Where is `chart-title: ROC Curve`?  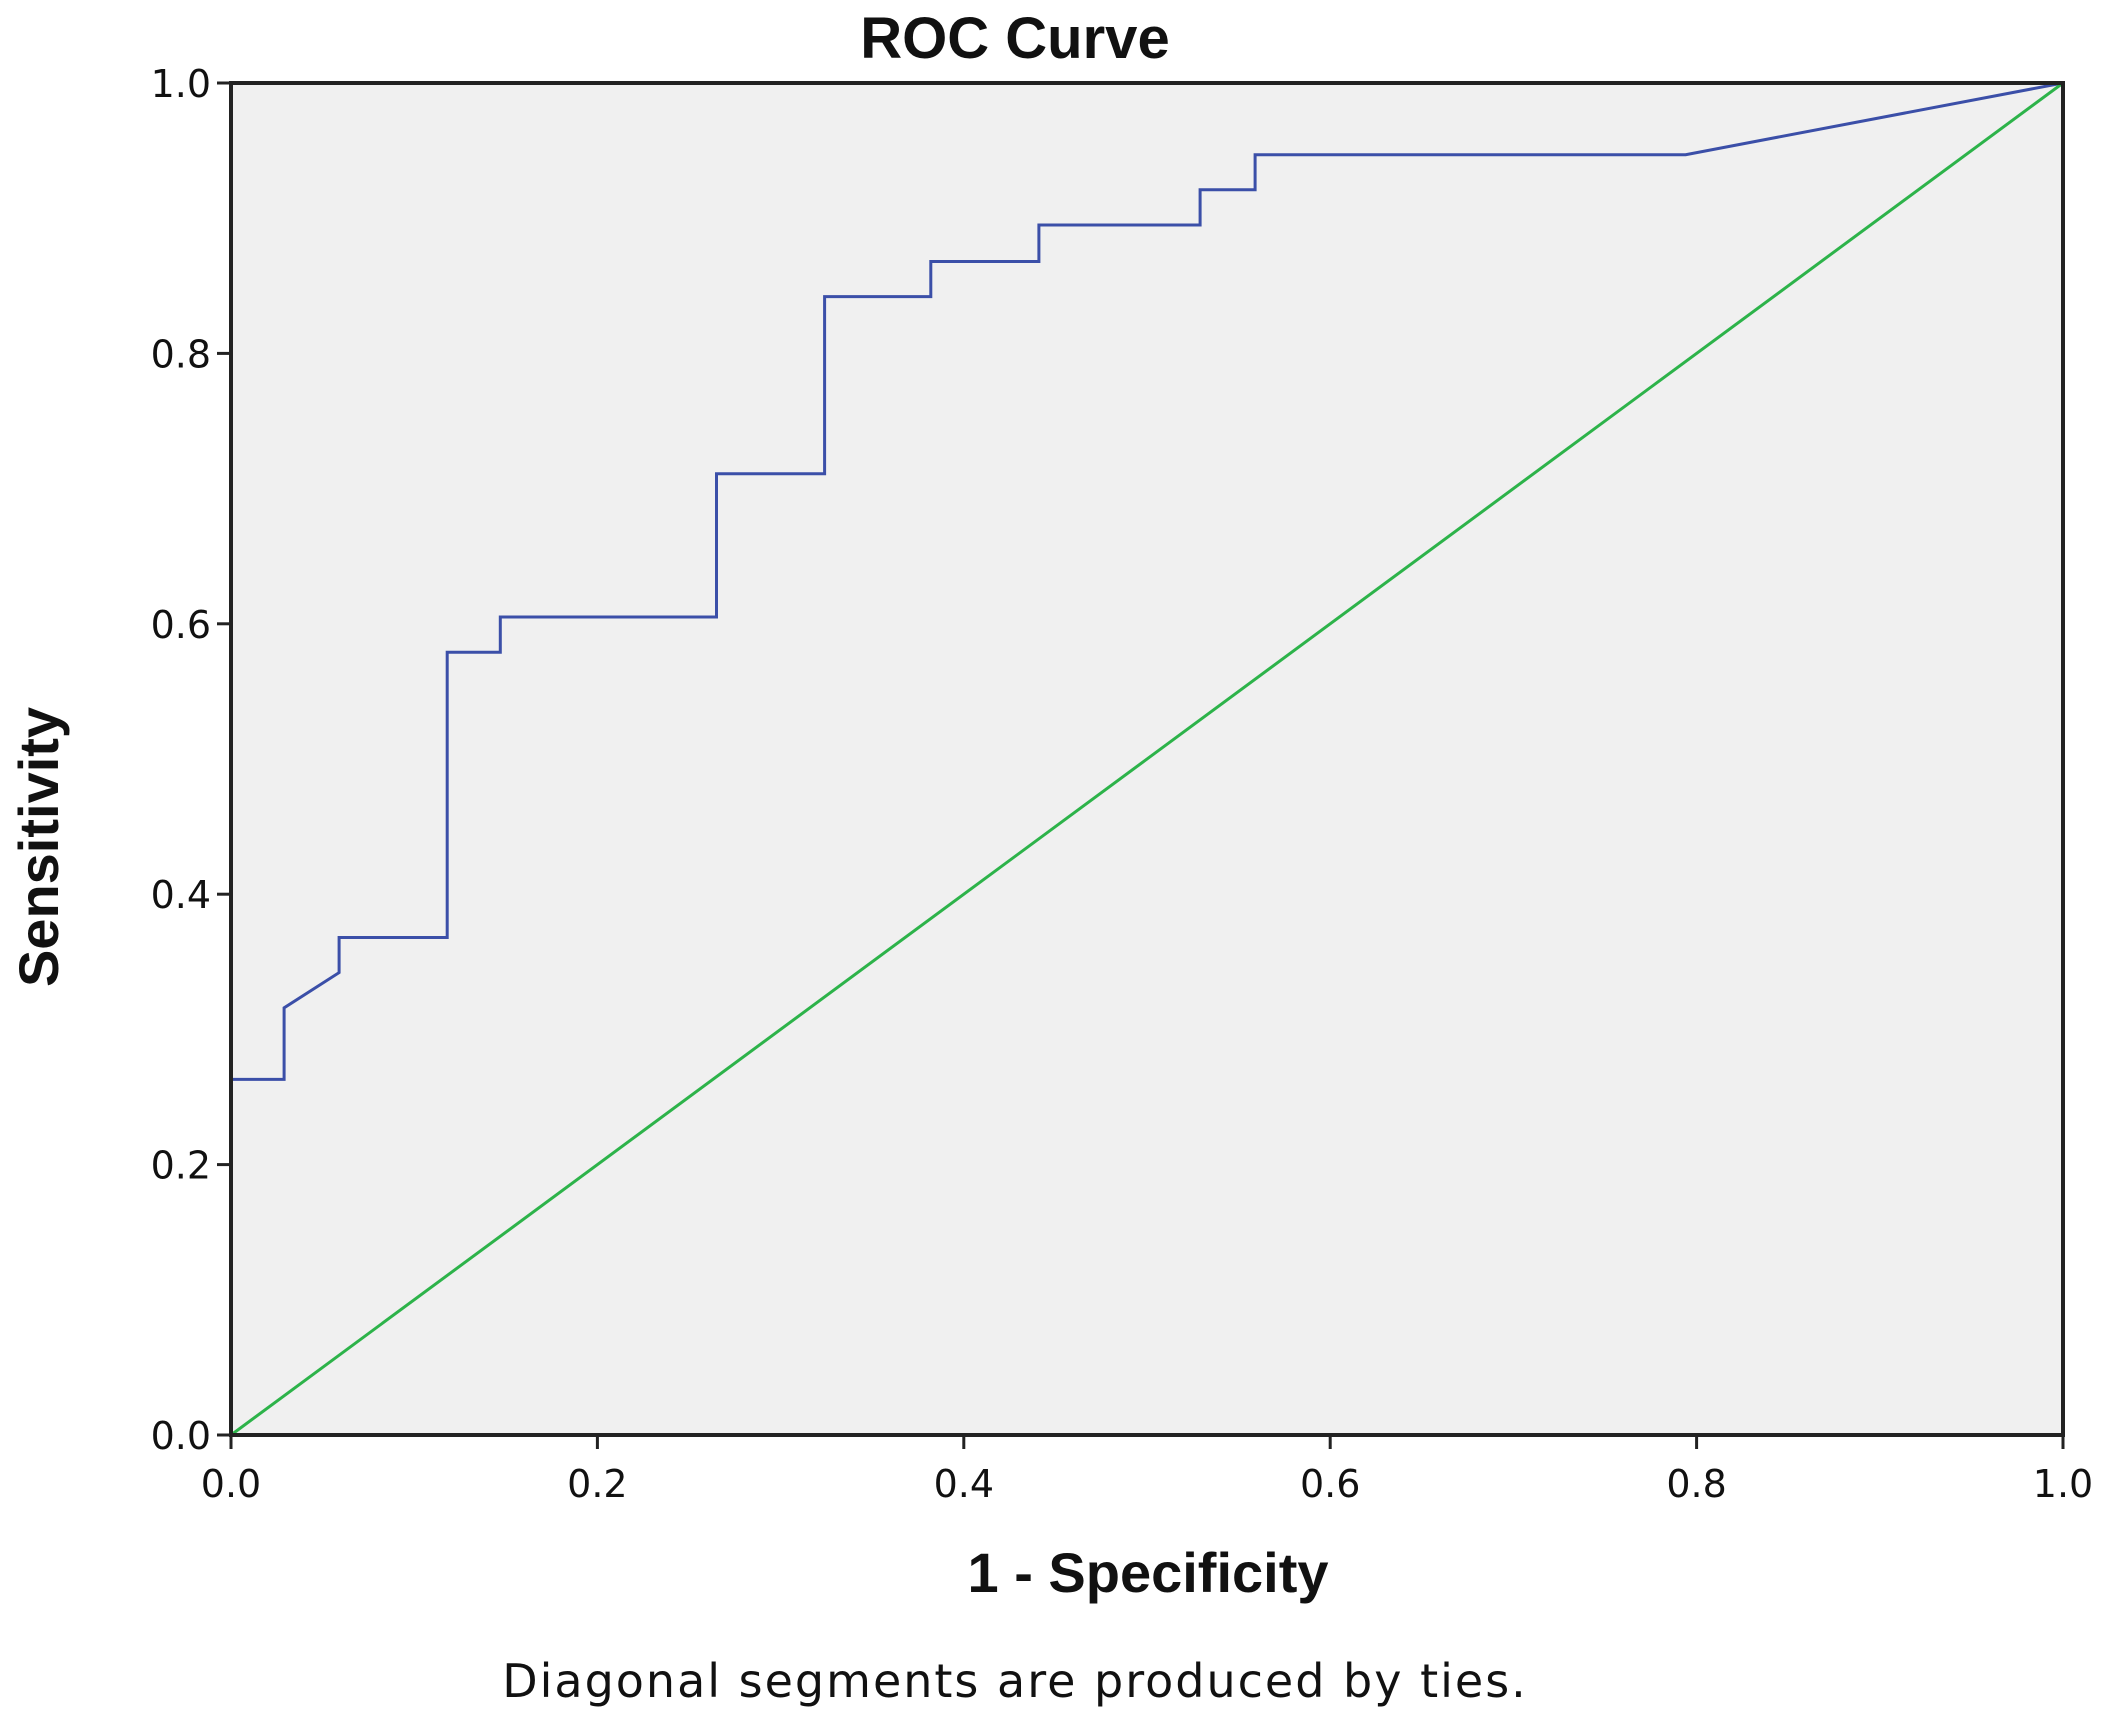
chart-title: ROC Curve is located at coordinates (1014, 38).